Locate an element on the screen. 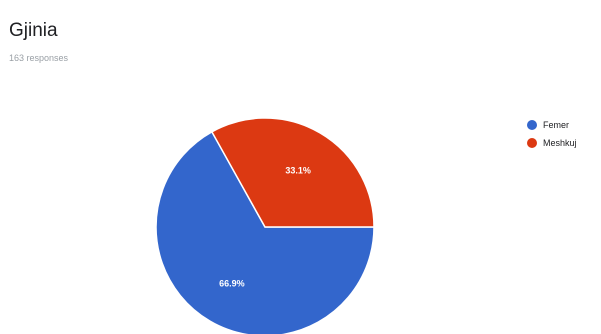 Image resolution: width=601 pixels, height=334 pixels. chart-legend: Femer Meshkuj is located at coordinates (552, 134).